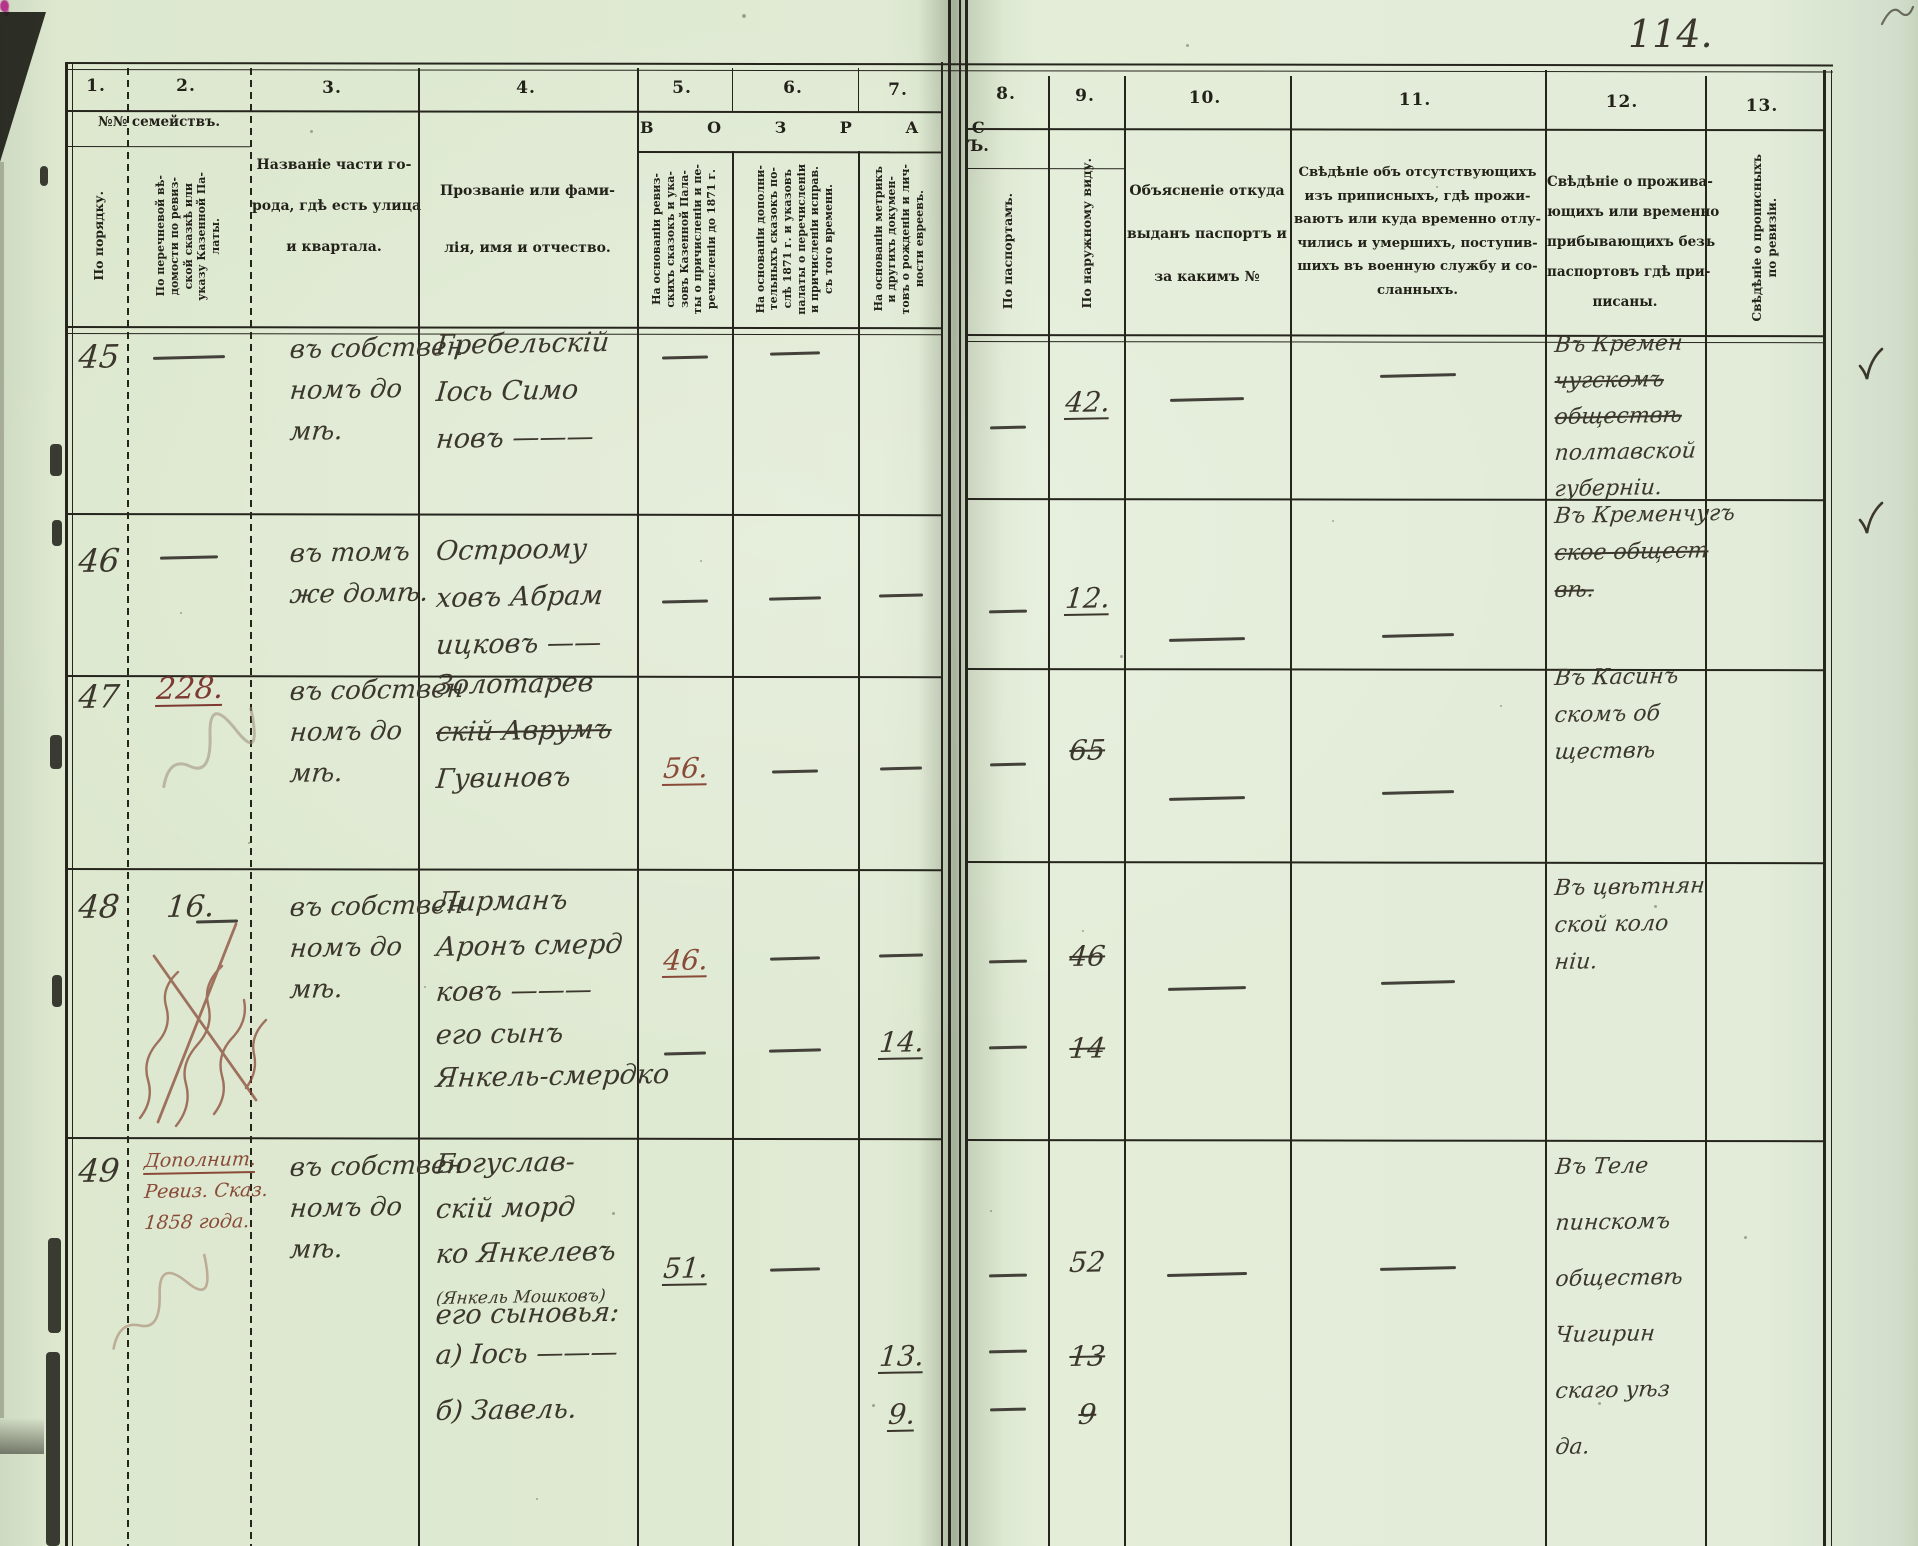 The width and height of the screenshot is (1918, 1546). I want to click on header-line: Прозваніе или фами-, so click(527, 191).